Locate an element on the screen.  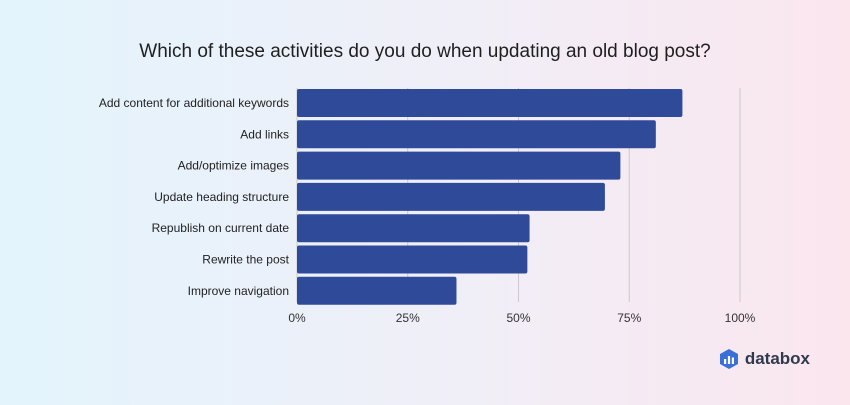
x-tick-label: 75% is located at coordinates (629, 318).